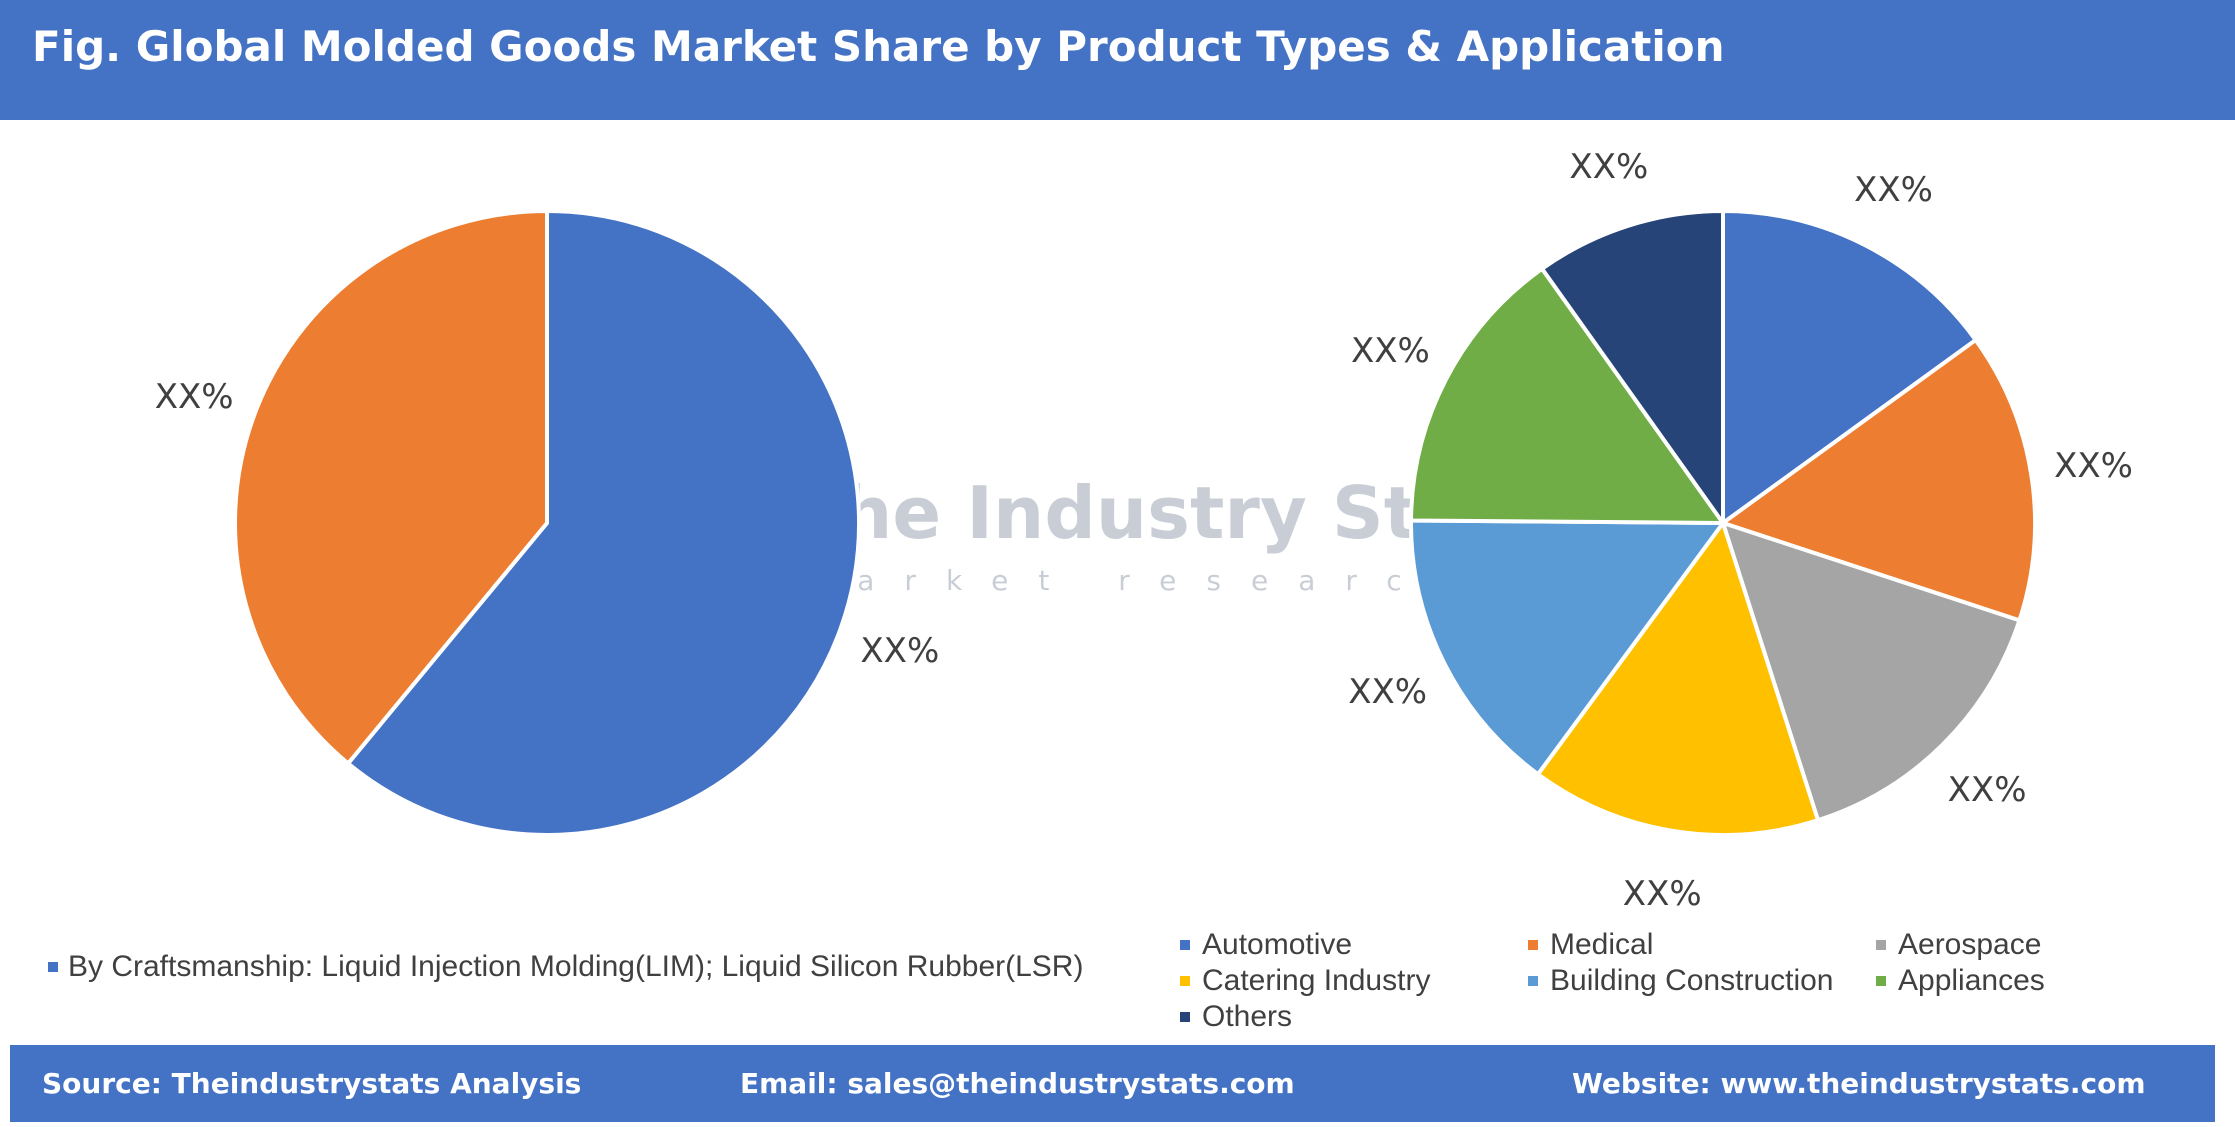  Describe the element at coordinates (1893, 190) in the screenshot. I see `application-slice-label-0: XX%` at that location.